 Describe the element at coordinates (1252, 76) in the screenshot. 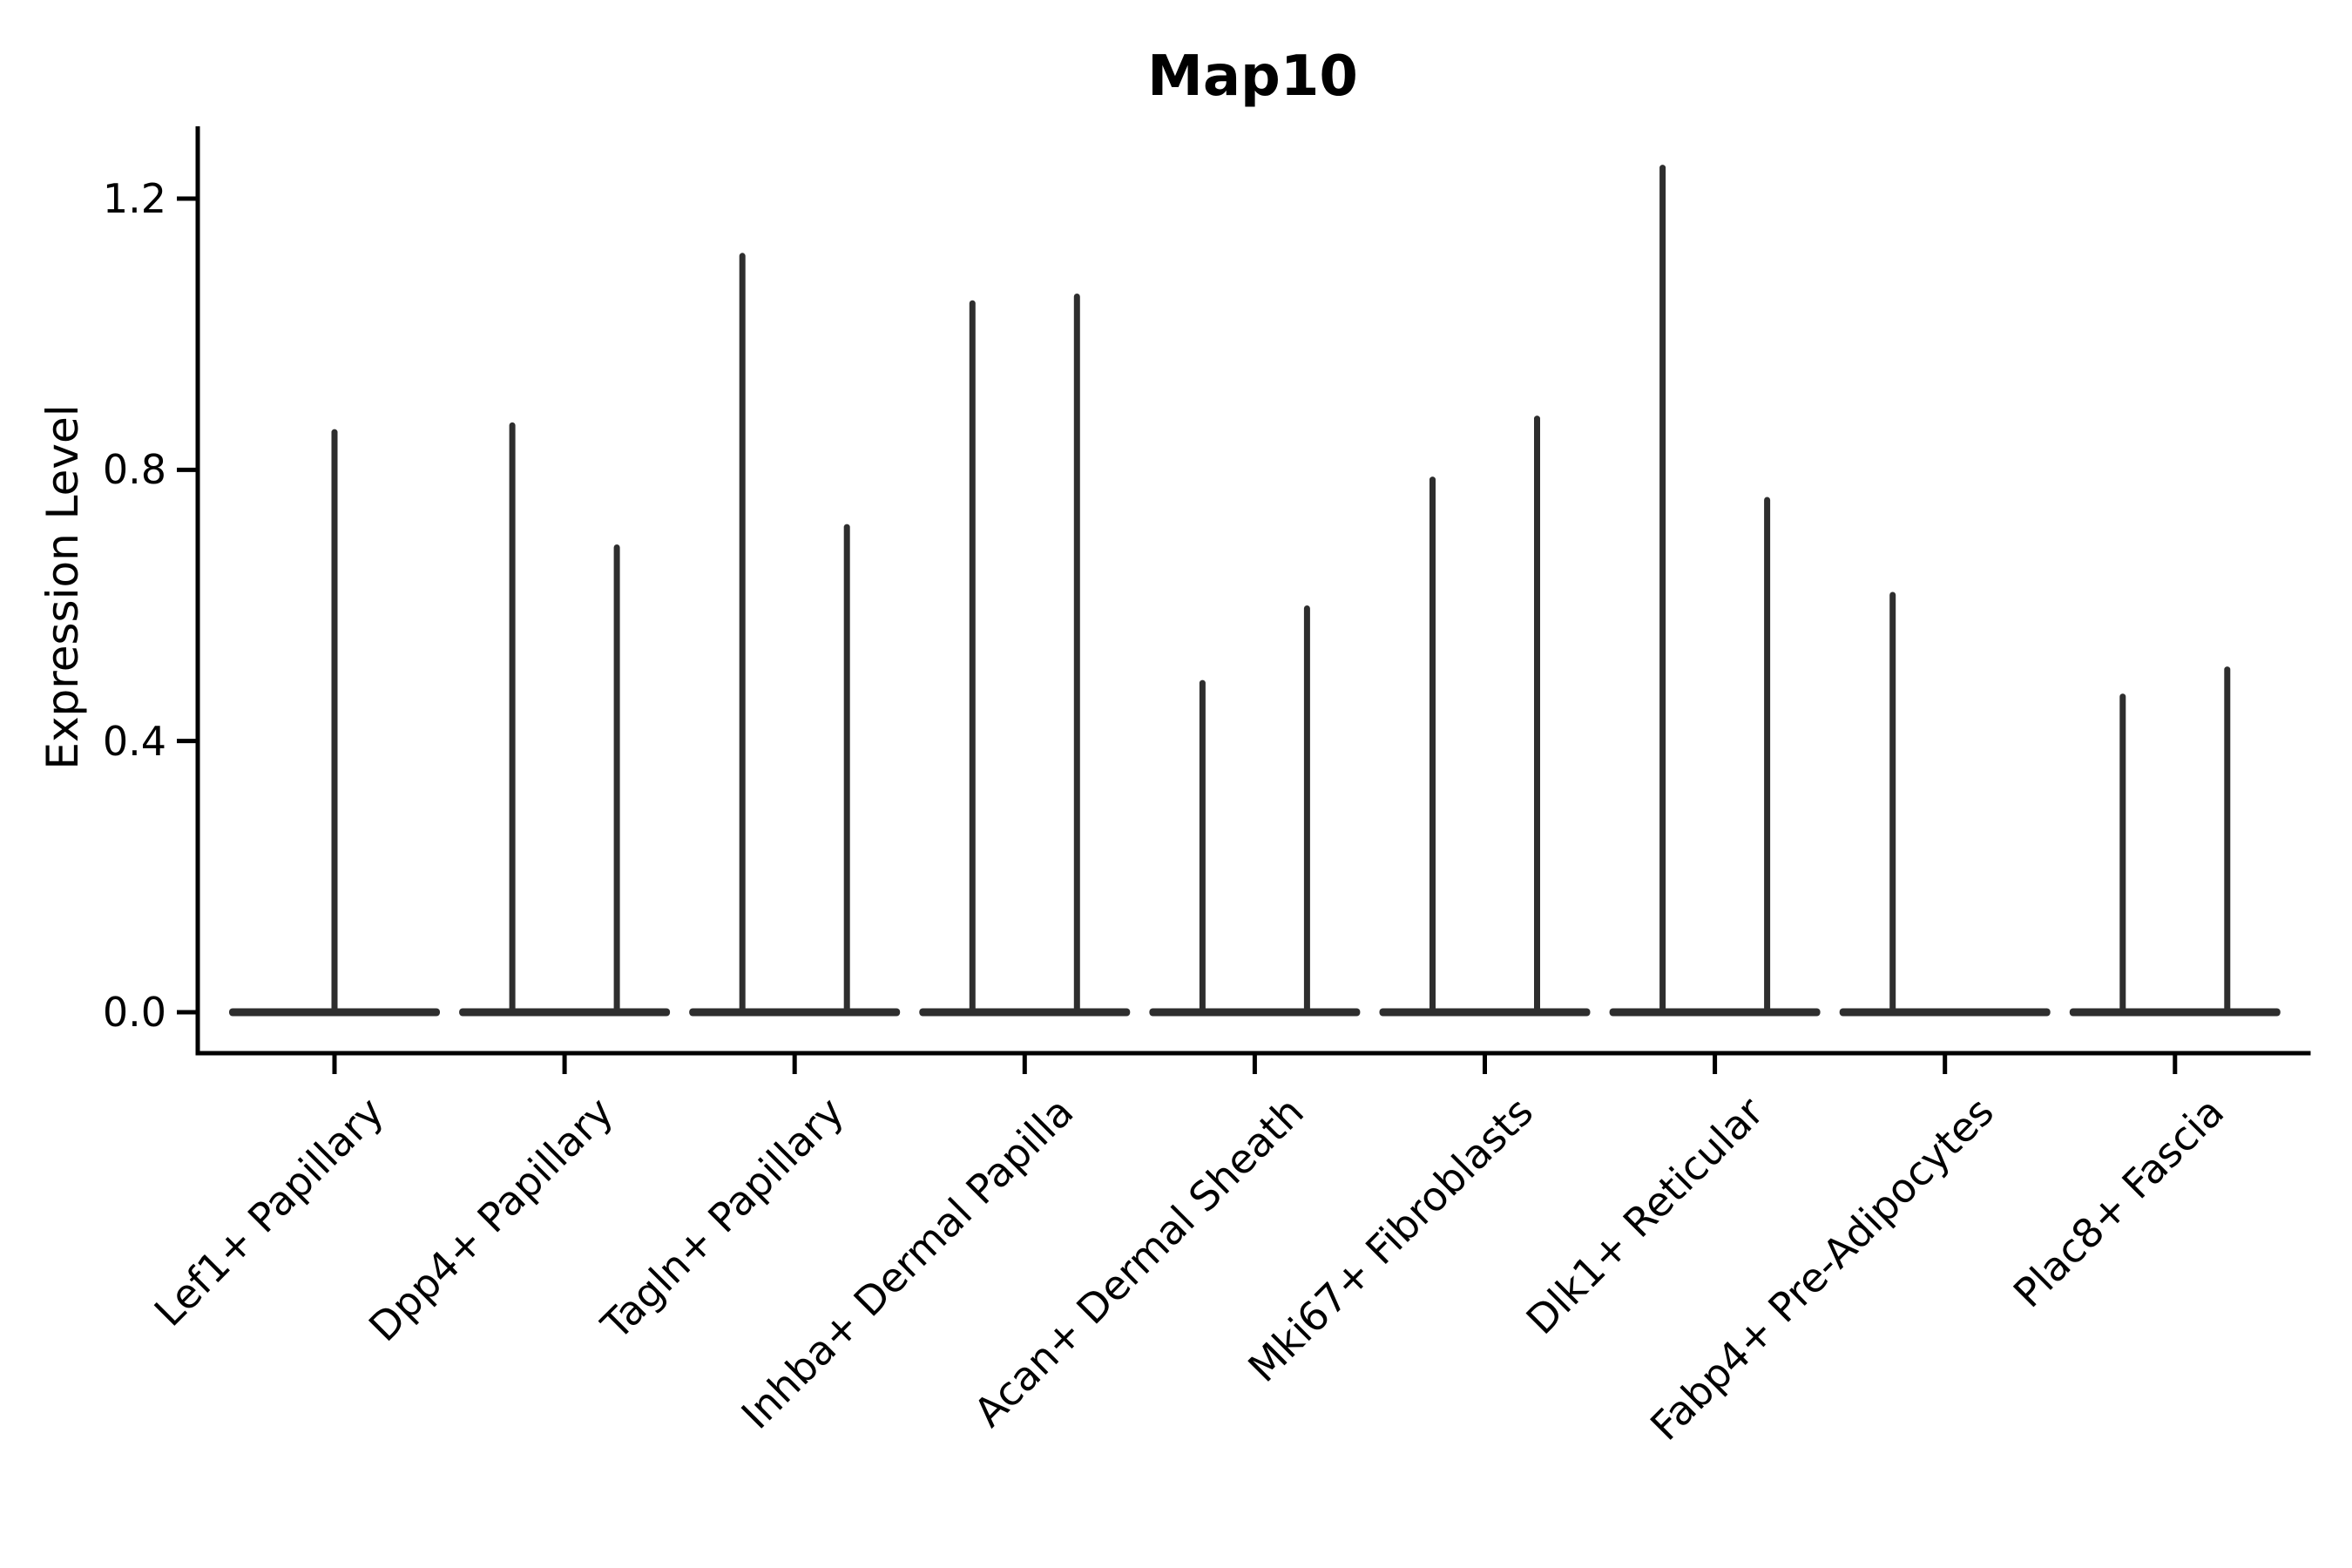

I see `chart-title: Map10` at that location.